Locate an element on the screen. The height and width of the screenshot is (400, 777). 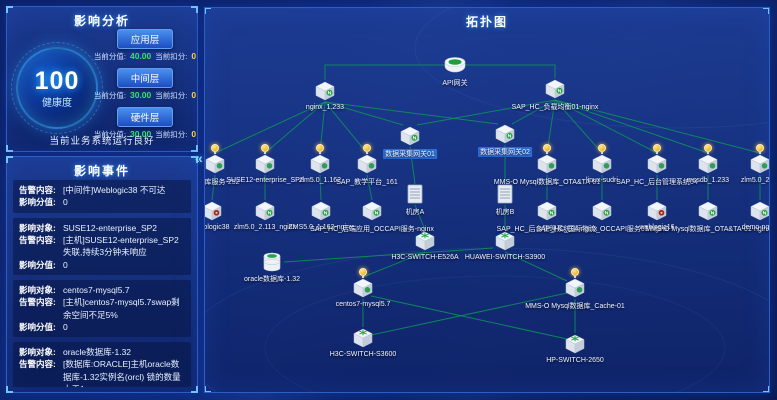
node-label: H3C-SWITCH-E526A is located at coordinates (425, 257).